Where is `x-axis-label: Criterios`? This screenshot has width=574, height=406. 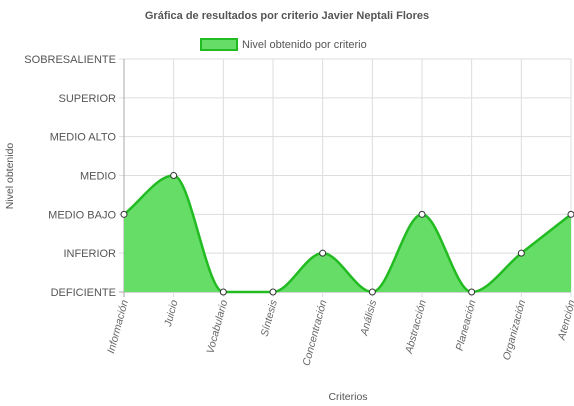 x-axis-label: Criterios is located at coordinates (347, 397).